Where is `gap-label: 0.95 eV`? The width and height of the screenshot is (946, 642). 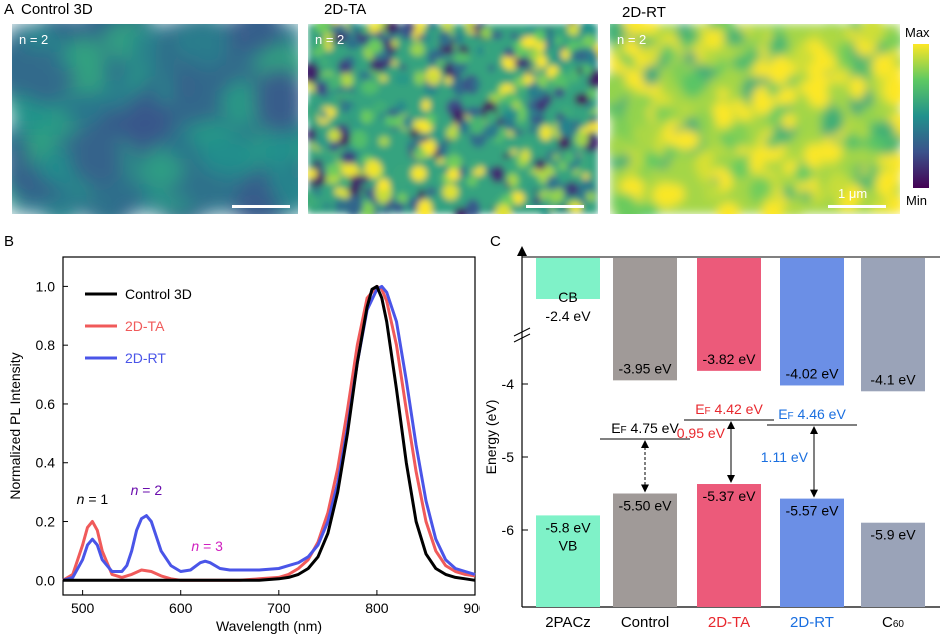 gap-label: 0.95 eV is located at coordinates (701, 433).